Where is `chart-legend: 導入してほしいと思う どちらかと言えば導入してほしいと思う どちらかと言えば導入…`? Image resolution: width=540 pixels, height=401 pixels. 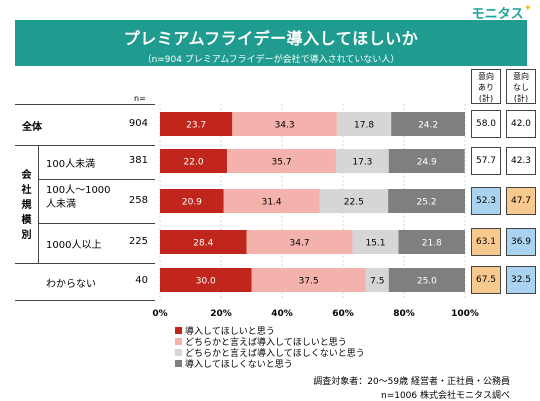 chart-legend: 導入してほしいと思う どちらかと言えば導入してほしいと思う どちらかと言えば導入… is located at coordinates (270, 349).